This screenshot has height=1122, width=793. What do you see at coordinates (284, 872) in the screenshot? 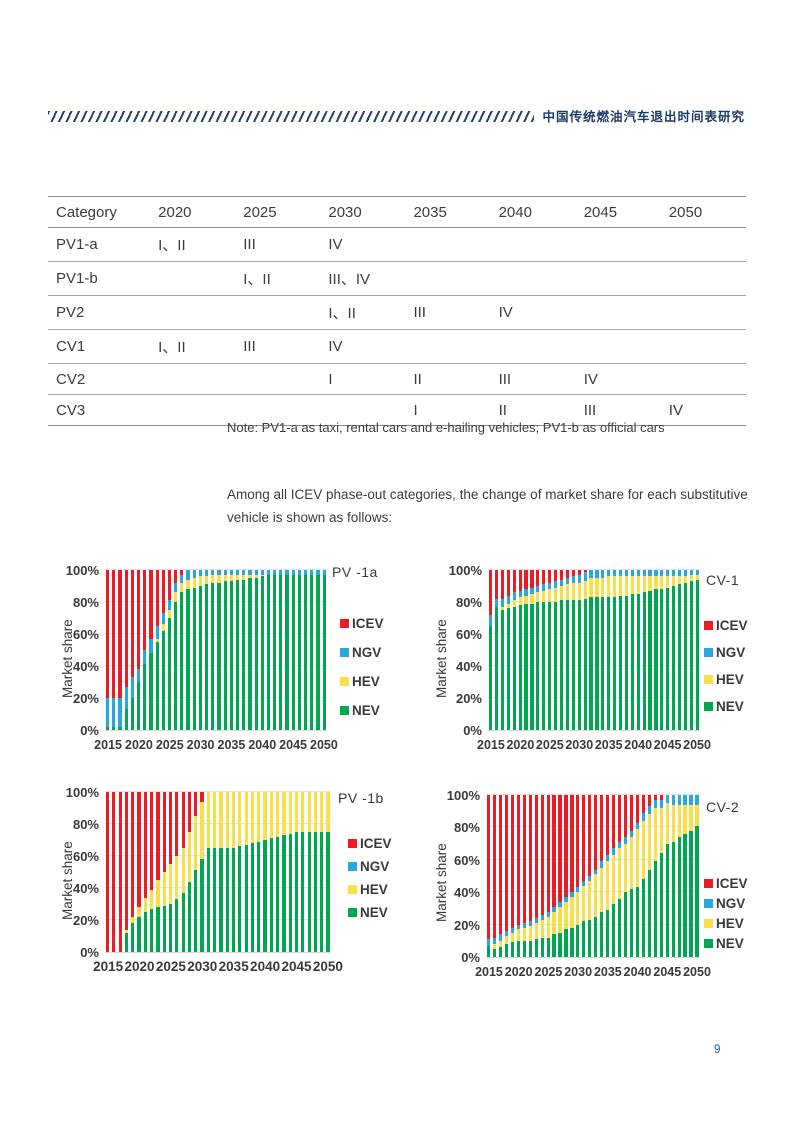
I see `bar-2043` at bounding box center [284, 872].